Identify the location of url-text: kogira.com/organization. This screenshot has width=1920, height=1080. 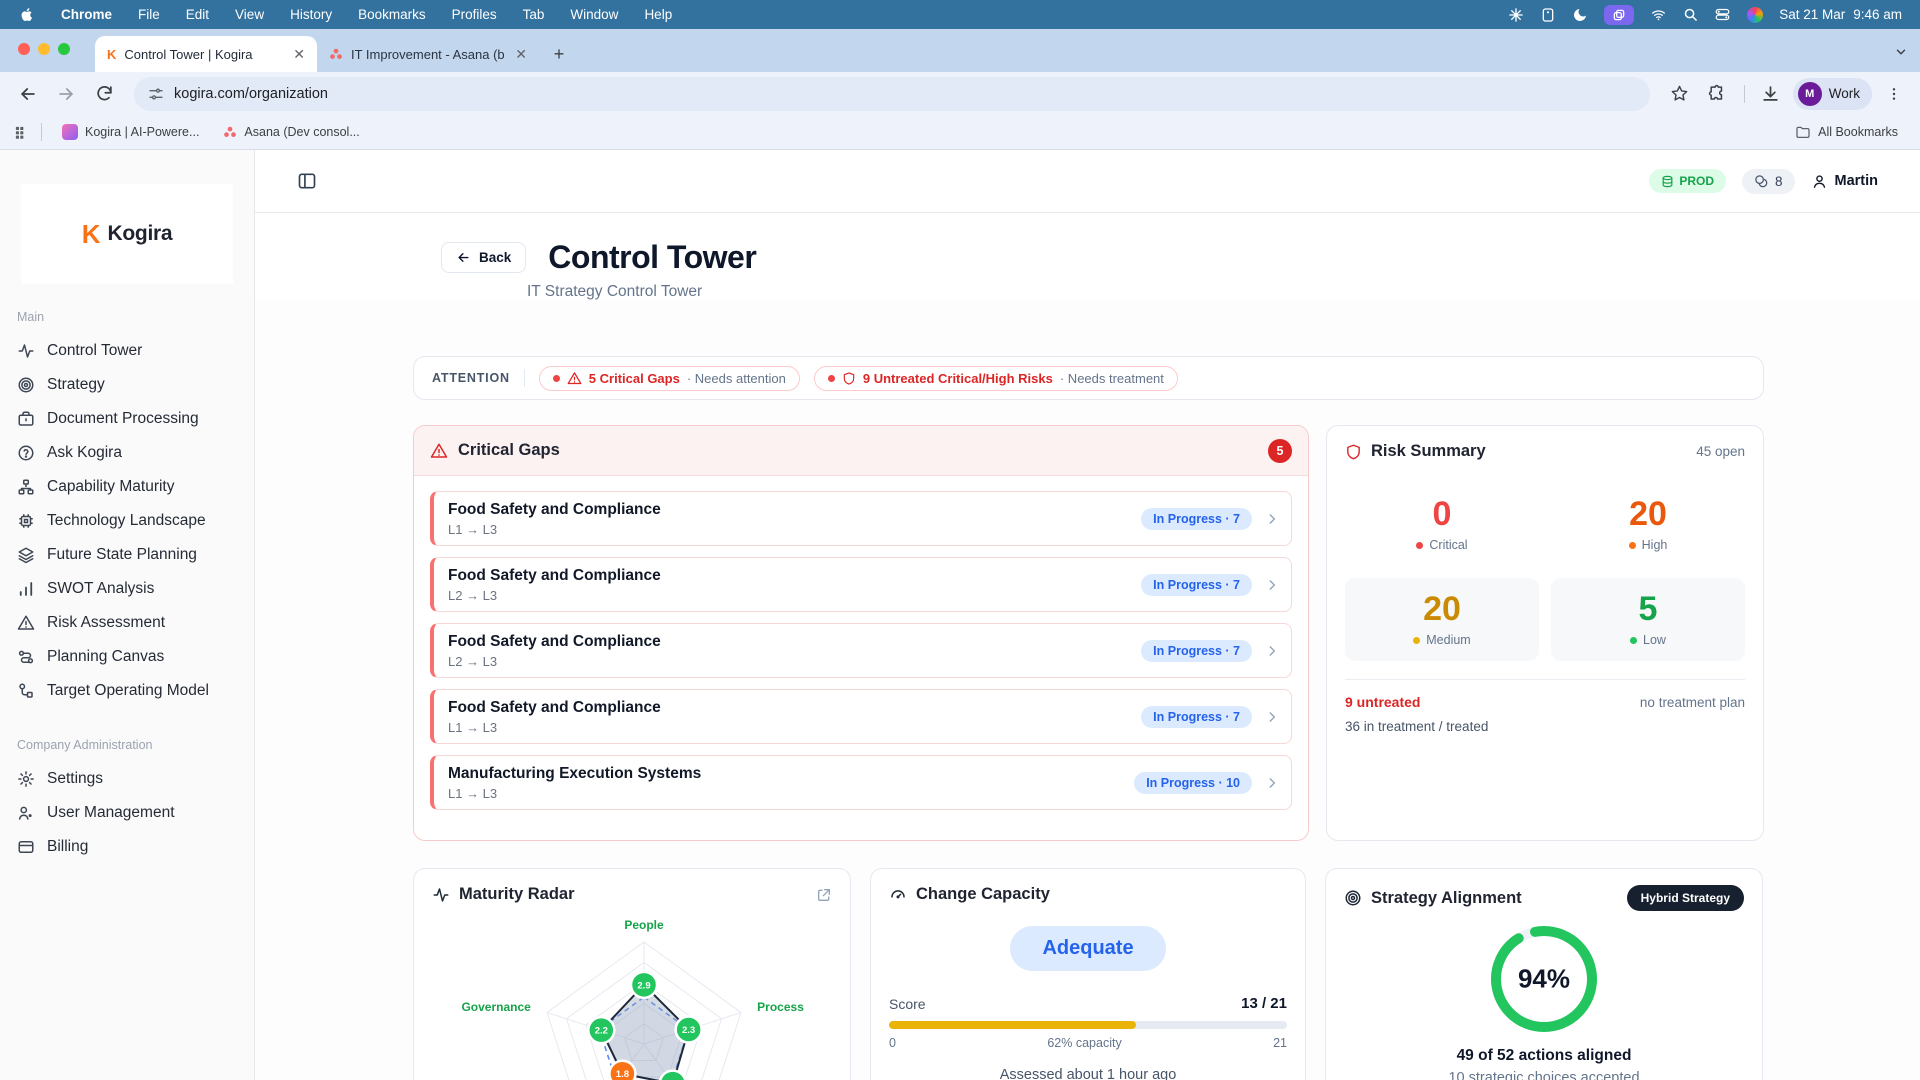
(251, 93).